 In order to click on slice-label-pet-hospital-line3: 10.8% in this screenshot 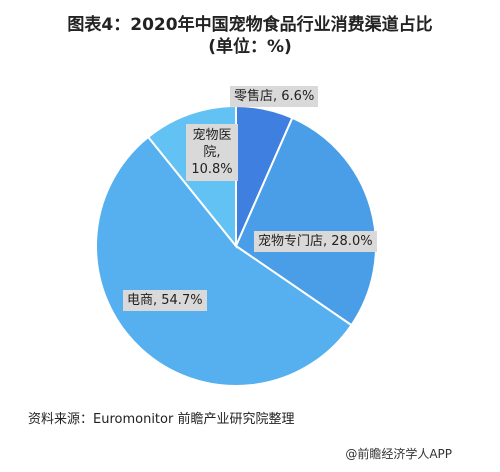, I will do `click(212, 169)`.